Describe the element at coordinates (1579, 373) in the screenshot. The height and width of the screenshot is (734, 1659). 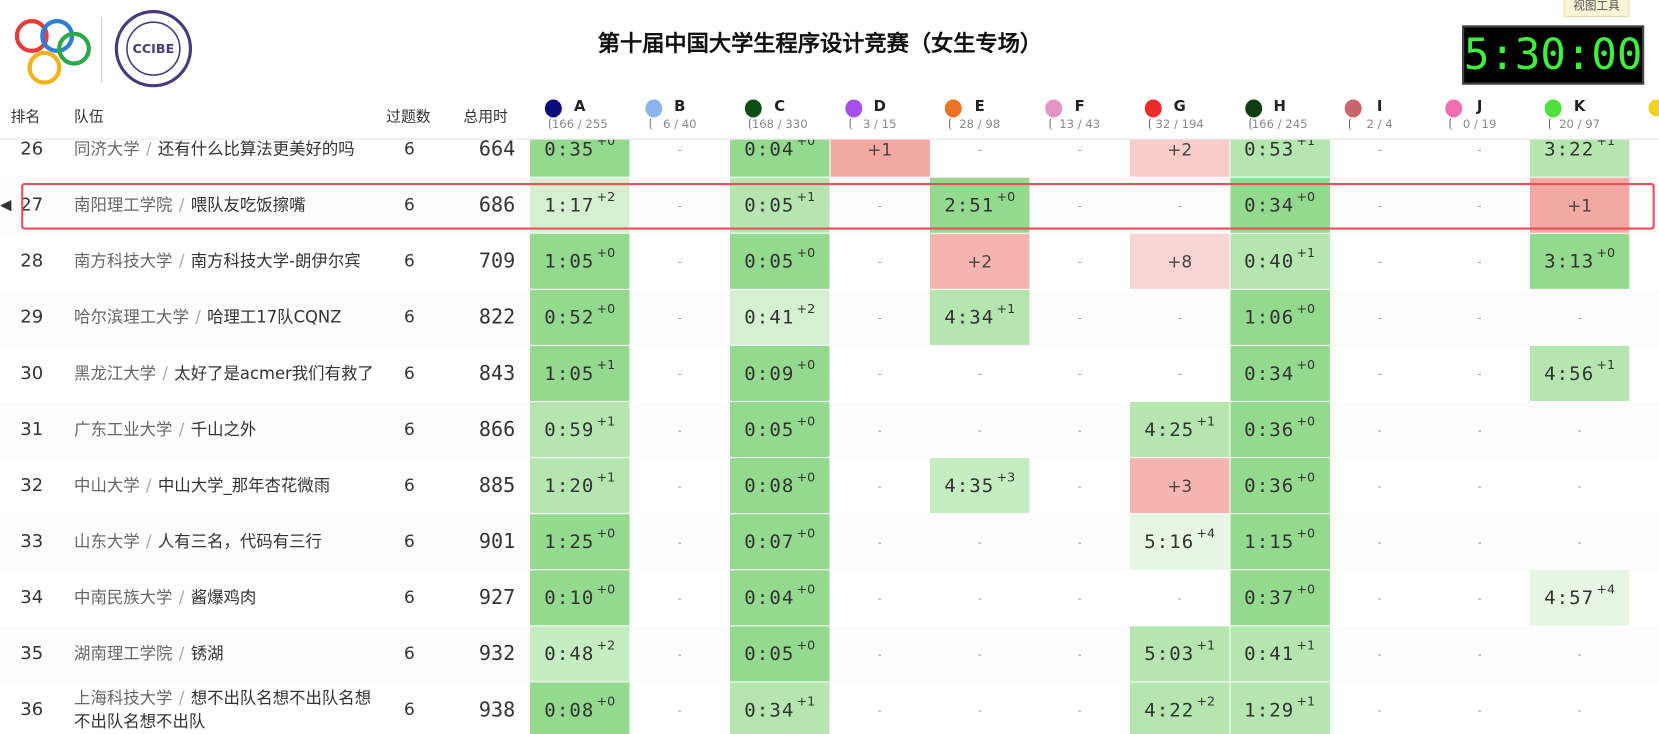
I see `problem-cell: 4:56 +1` at that location.